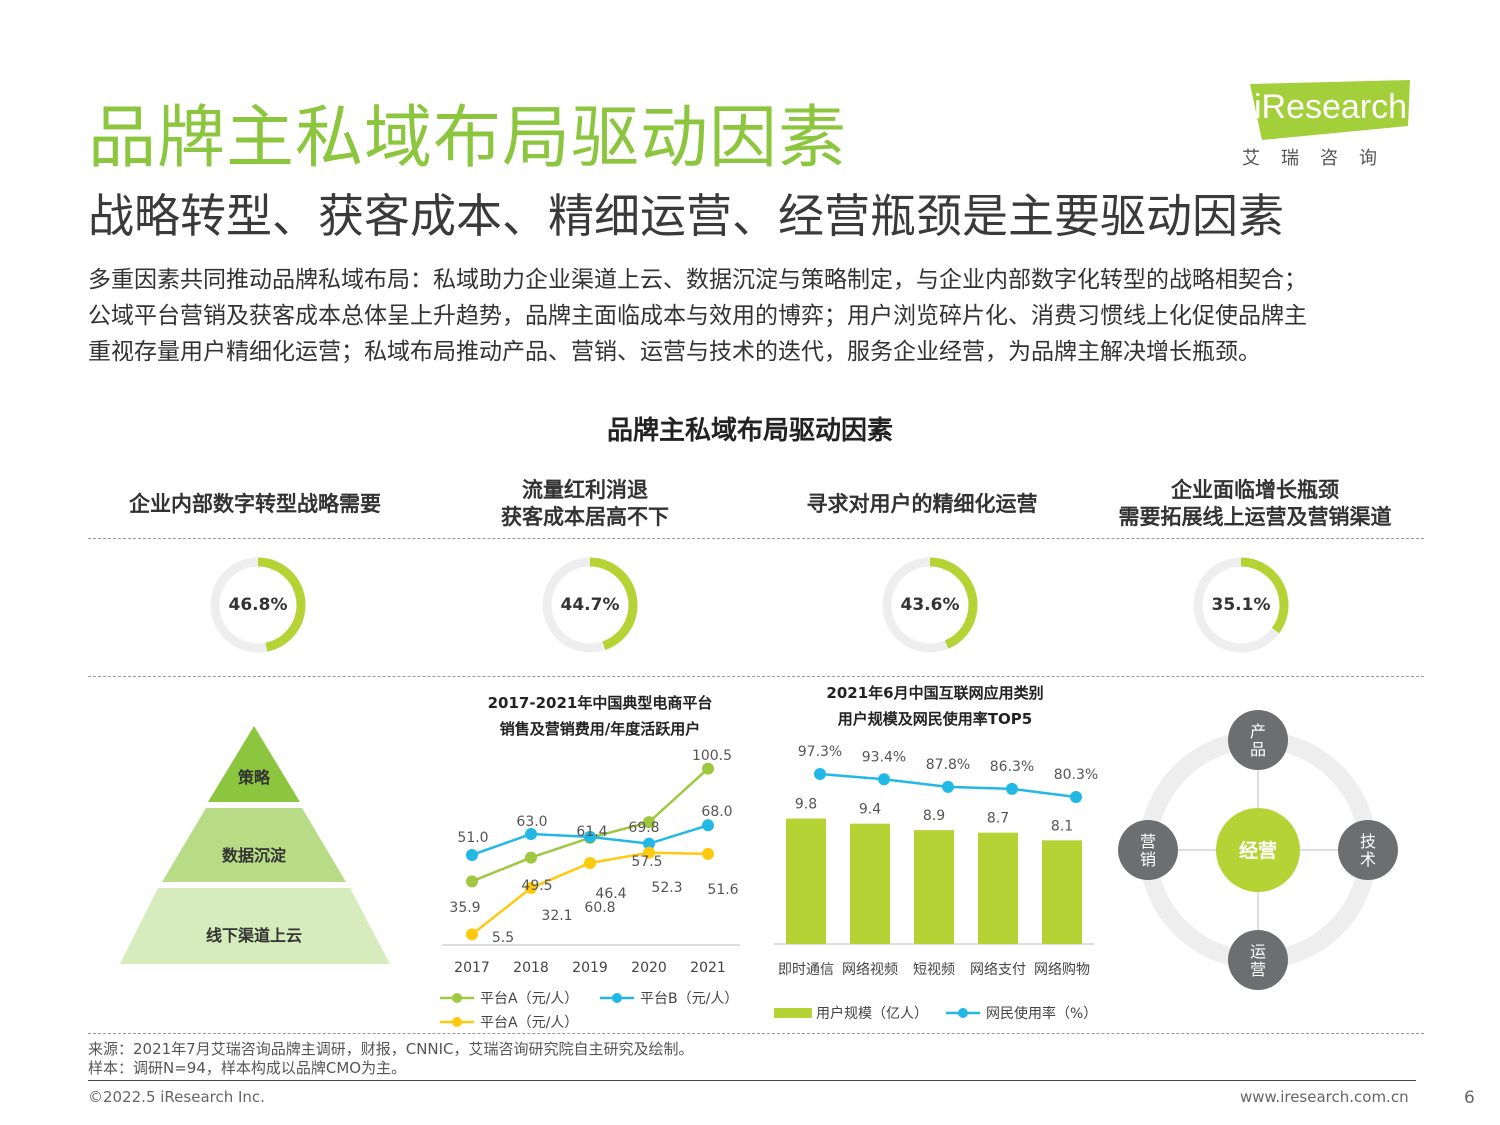 The height and width of the screenshot is (1125, 1500). Describe the element at coordinates (884, 757) in the screenshot. I see `usage-label: 93.4%` at that location.